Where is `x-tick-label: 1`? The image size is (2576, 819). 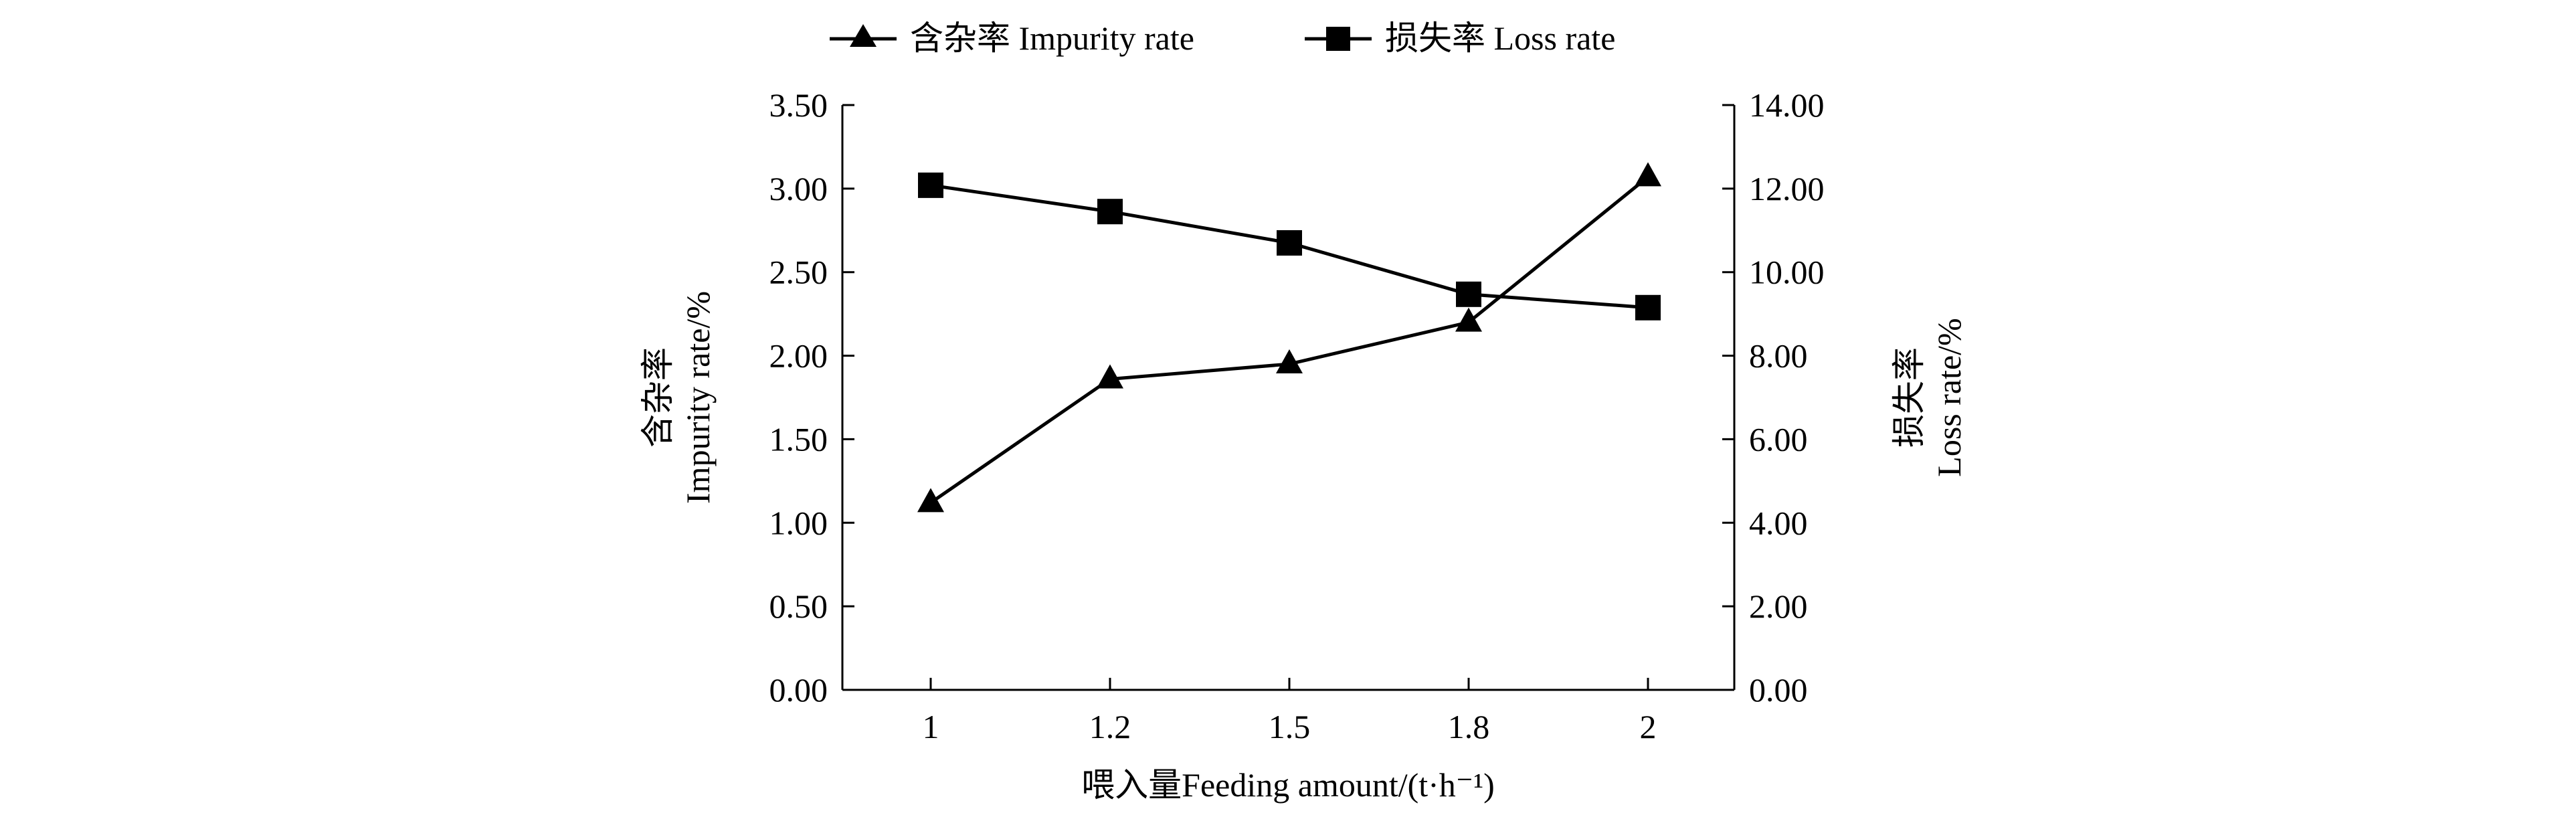 x-tick-label: 1 is located at coordinates (931, 726).